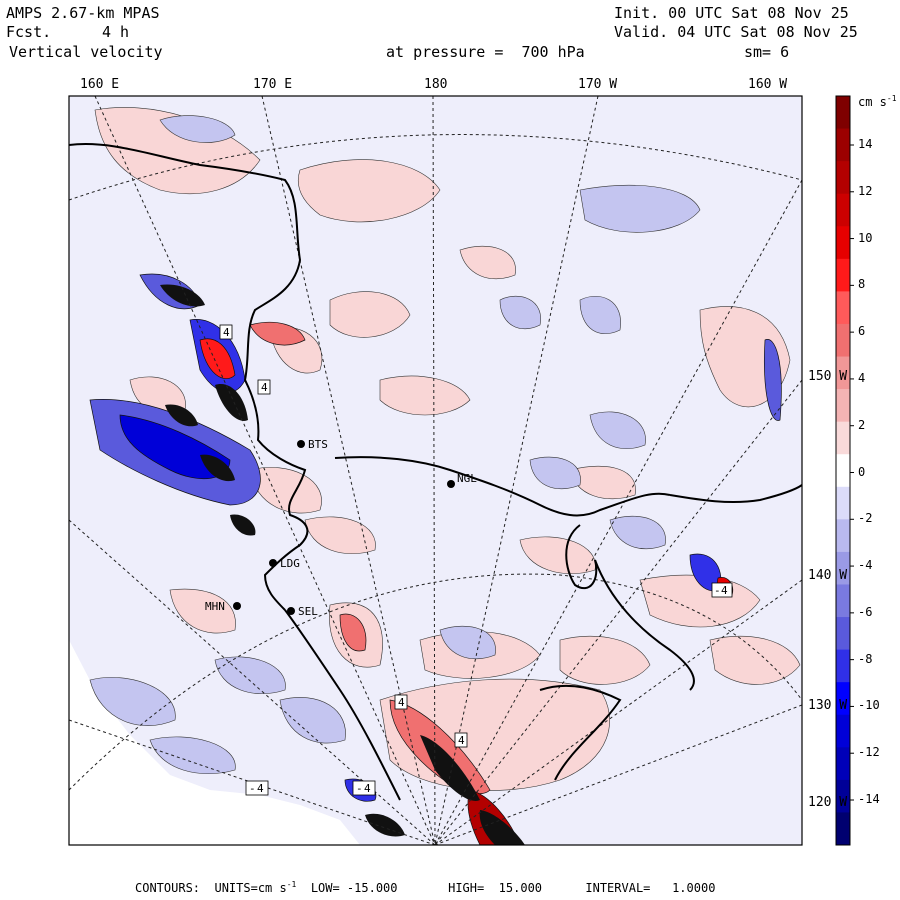 The image size is (900, 900). Describe the element at coordinates (308, 611) in the screenshot. I see `station-label-sel: SEL` at that location.